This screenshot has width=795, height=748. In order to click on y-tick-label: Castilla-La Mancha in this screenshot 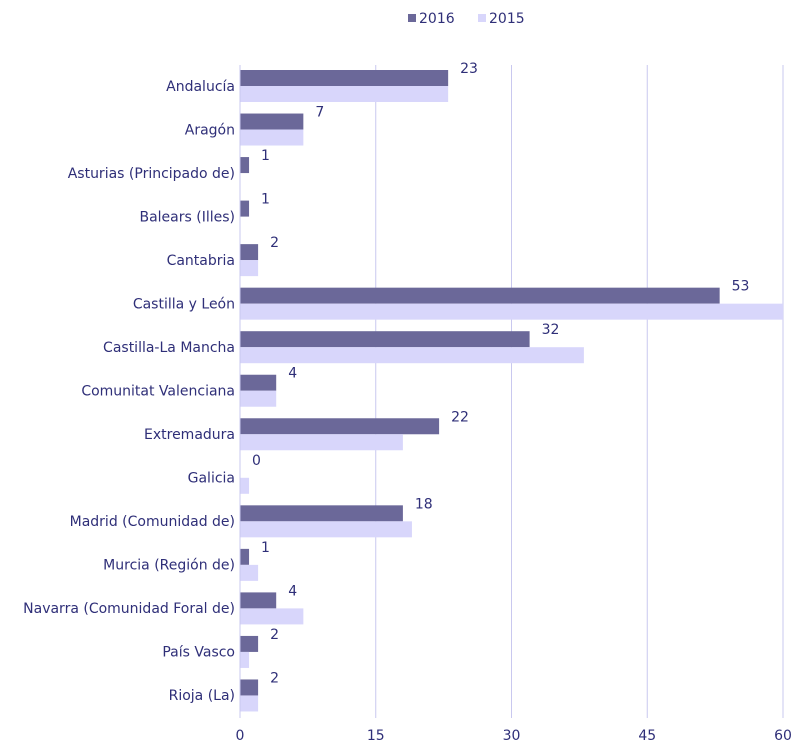, I will do `click(169, 348)`.